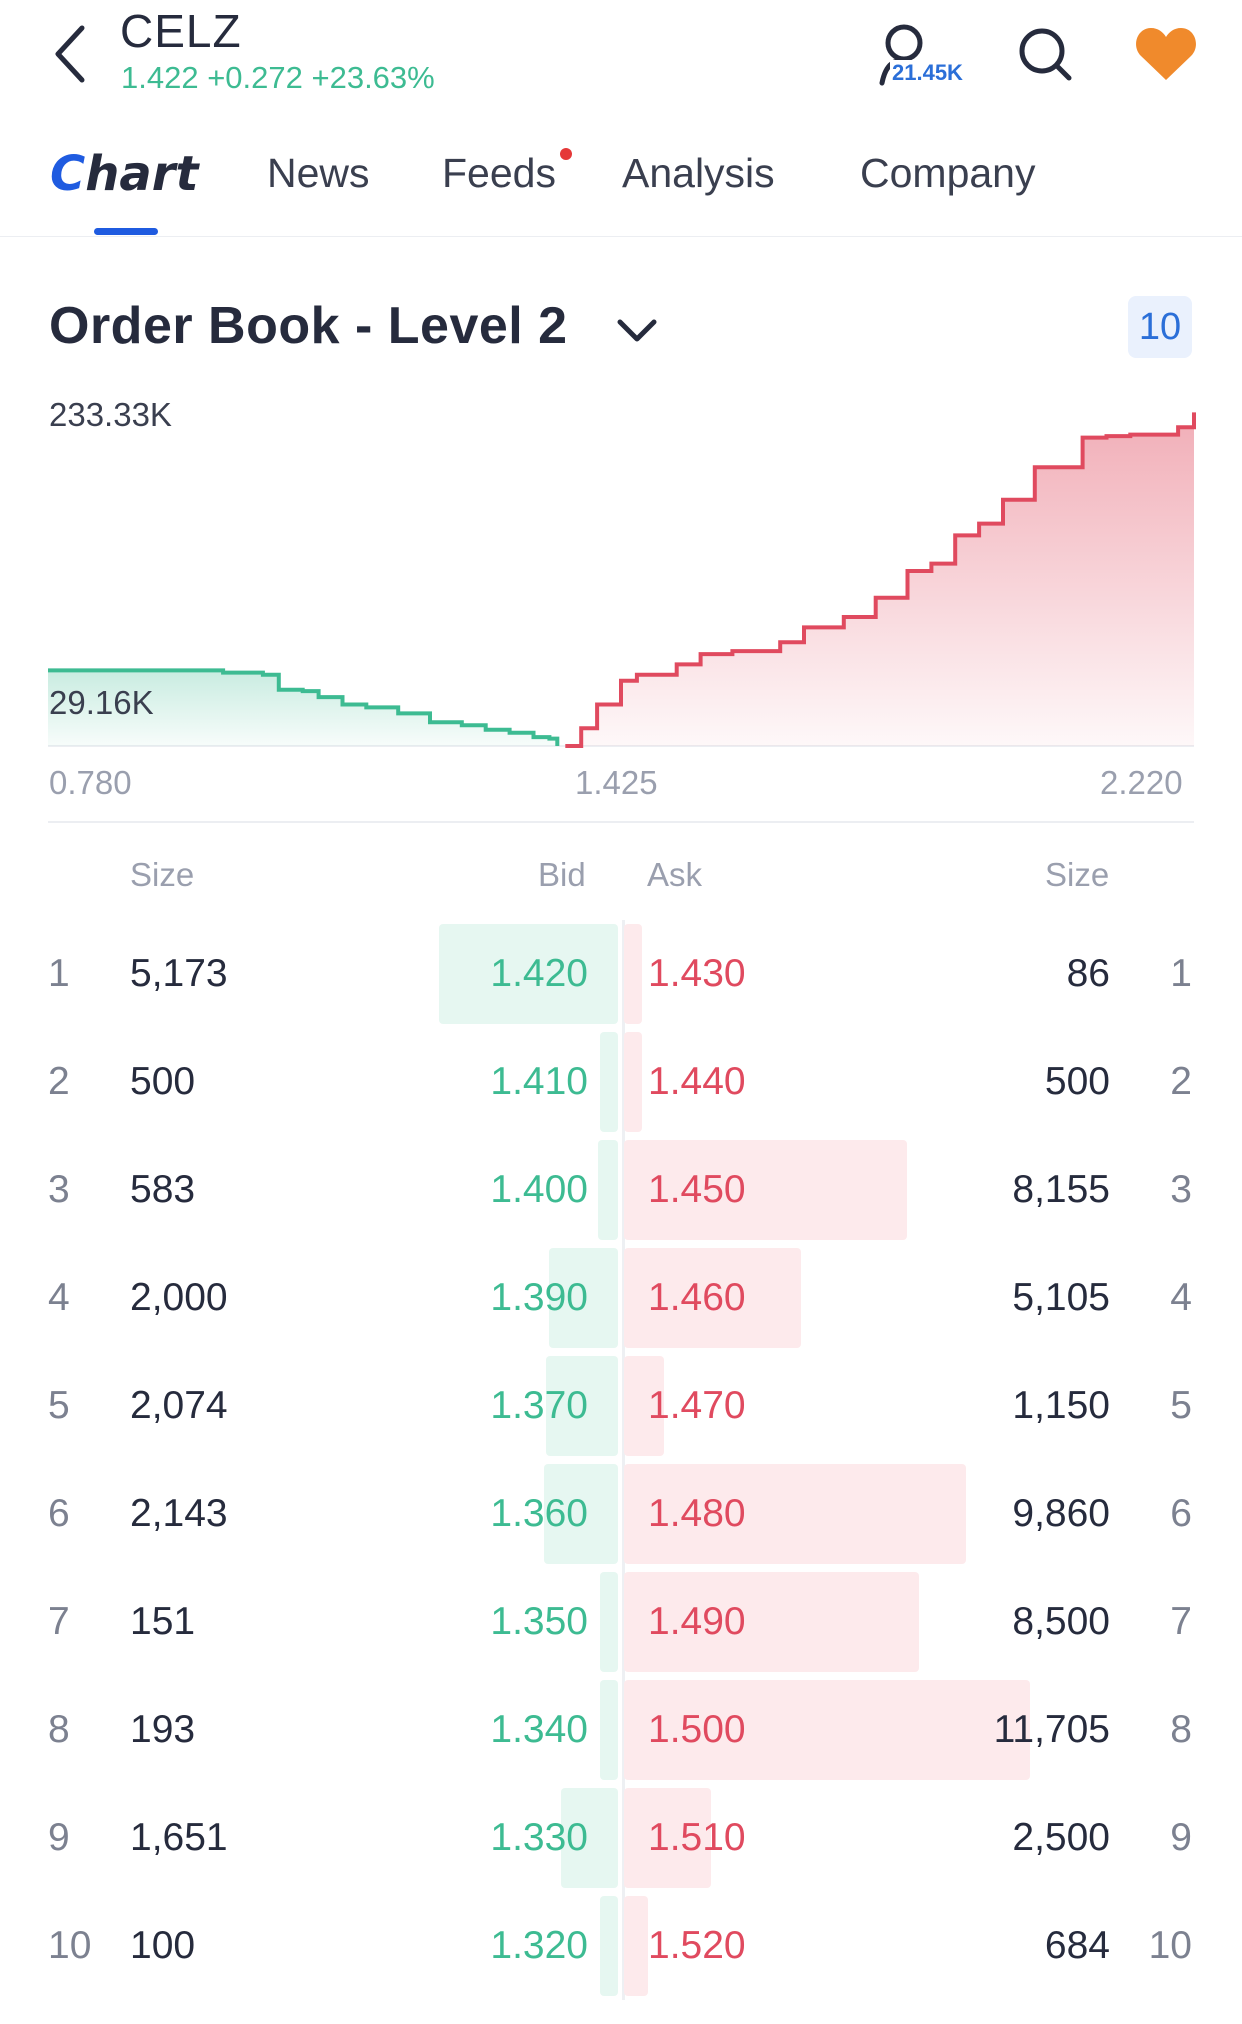 The height and width of the screenshot is (2024, 1242). What do you see at coordinates (621, 1302) in the screenshot?
I see `order-book-row: 4 2,000 1.390 1.460 5,105 4` at bounding box center [621, 1302].